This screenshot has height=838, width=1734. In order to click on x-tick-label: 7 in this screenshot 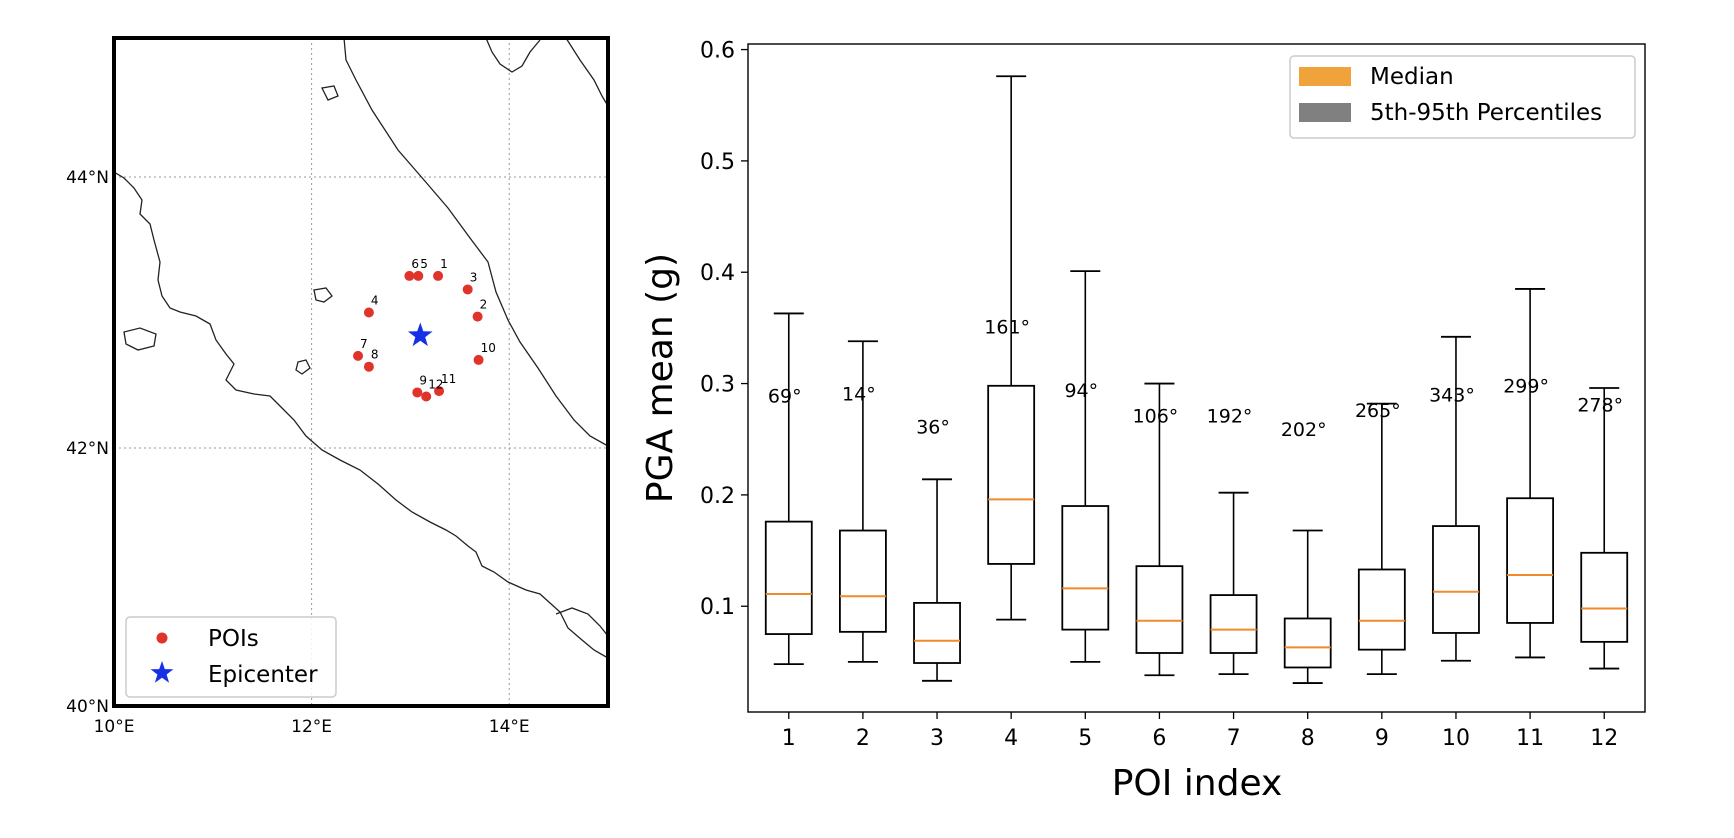, I will do `click(1234, 738)`.